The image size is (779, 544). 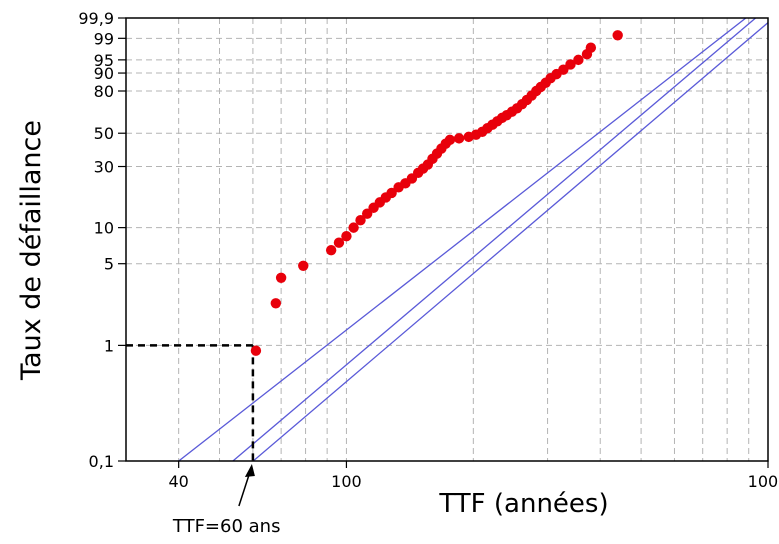 What do you see at coordinates (226, 500) in the screenshot?
I see `ttf-annotation: TTF=60 ans` at bounding box center [226, 500].